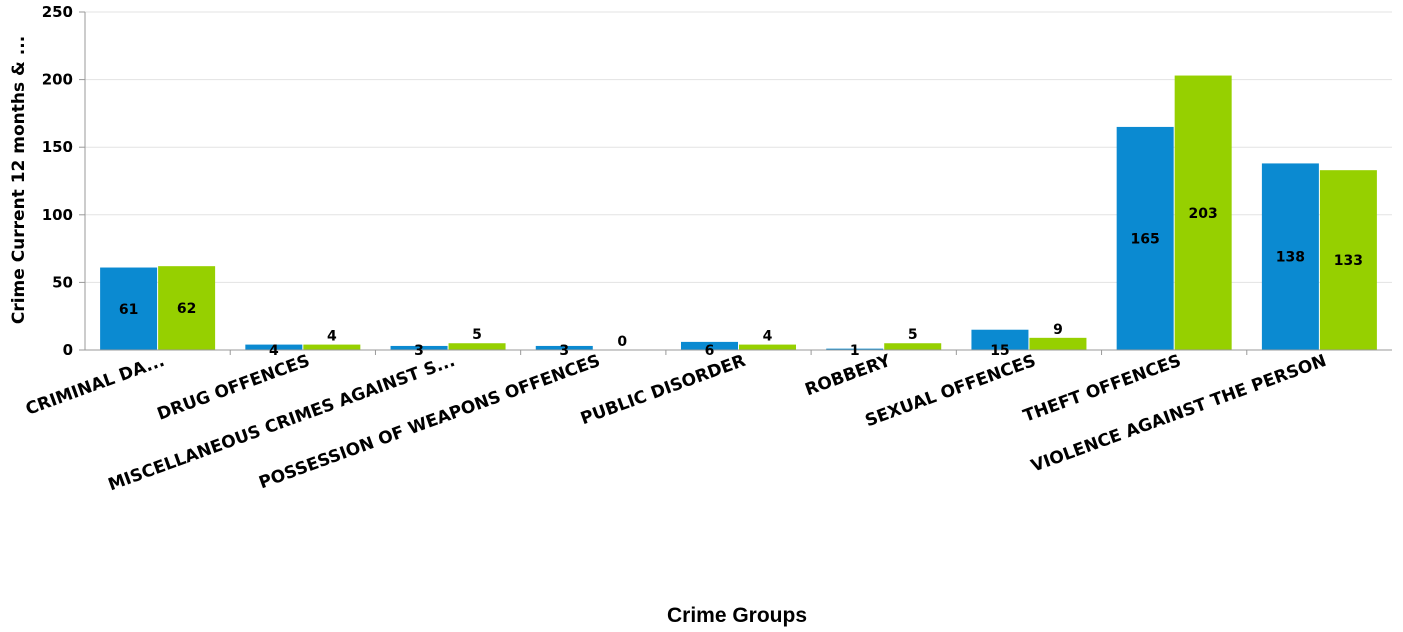 The image size is (1403, 632). What do you see at coordinates (57, 181) in the screenshot?
I see `y-tick-labels: 0 50 100 150 200 250` at bounding box center [57, 181].